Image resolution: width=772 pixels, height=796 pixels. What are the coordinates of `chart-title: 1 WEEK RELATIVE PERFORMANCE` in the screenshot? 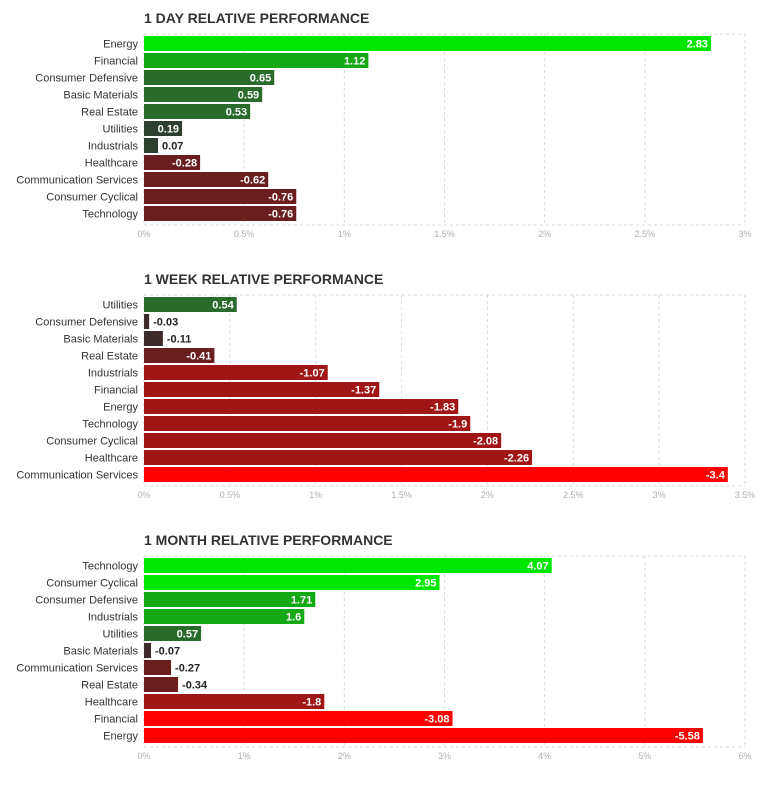 It's located at (264, 279).